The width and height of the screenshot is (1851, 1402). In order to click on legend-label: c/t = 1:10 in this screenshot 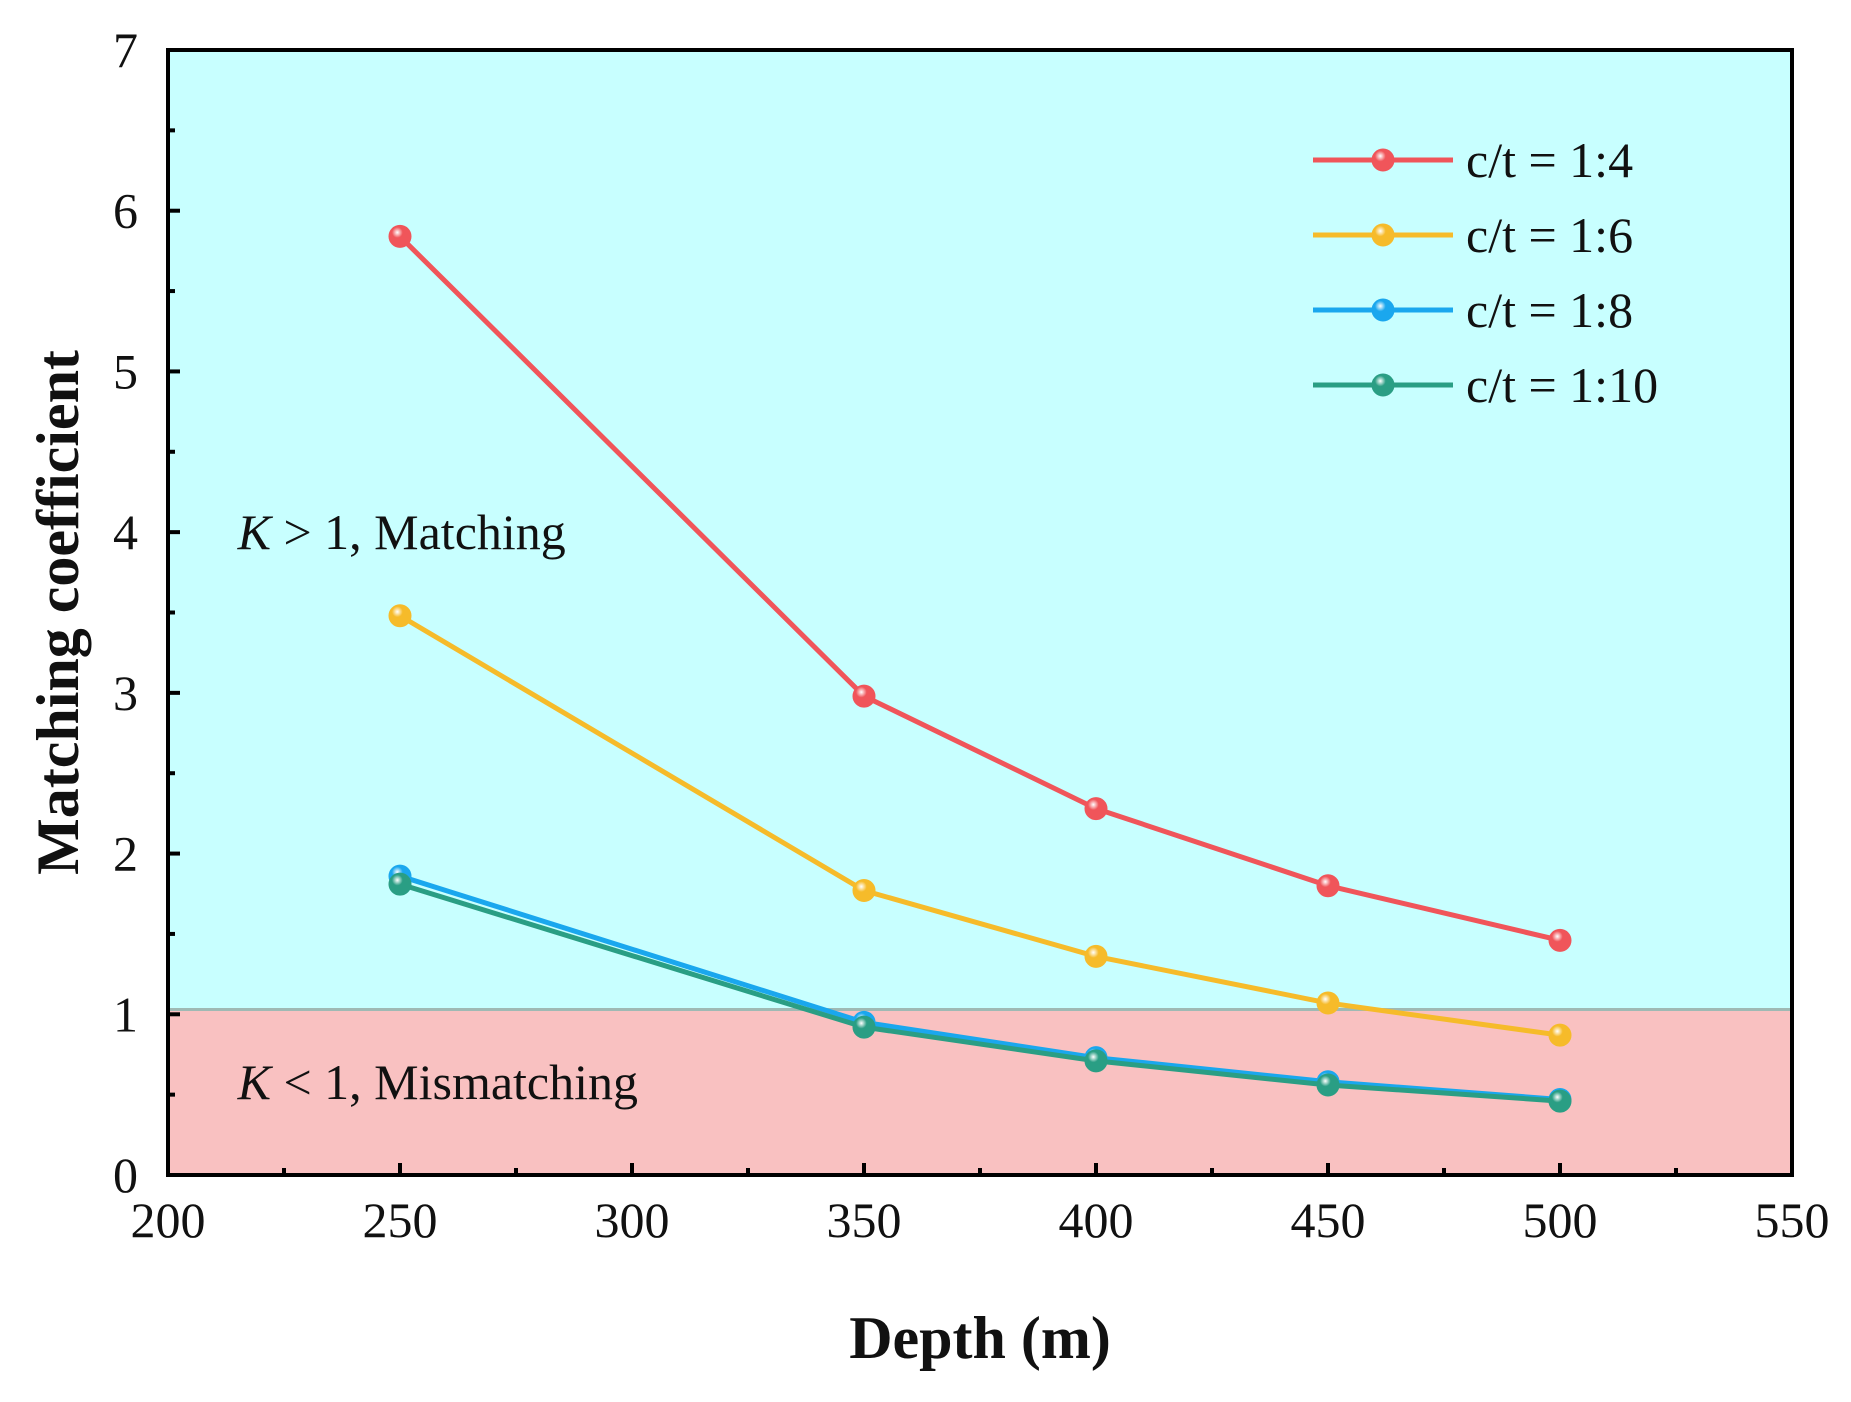, I will do `click(1562, 385)`.